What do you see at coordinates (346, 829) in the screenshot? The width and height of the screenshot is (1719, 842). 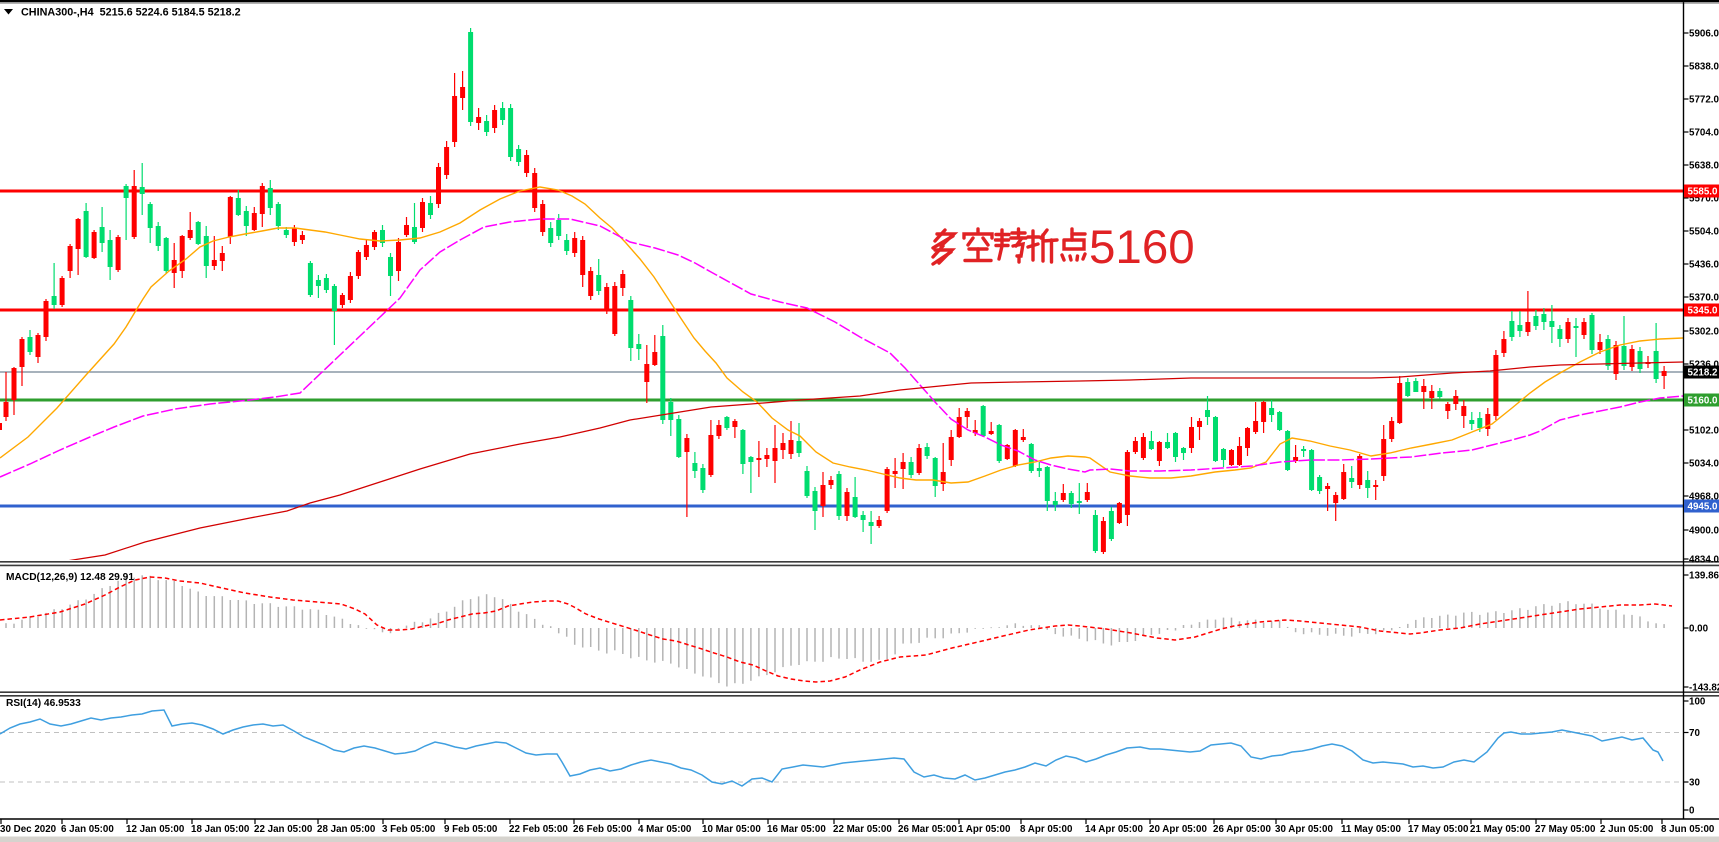 I see `svg-text: 28 Jan 05:00` at bounding box center [346, 829].